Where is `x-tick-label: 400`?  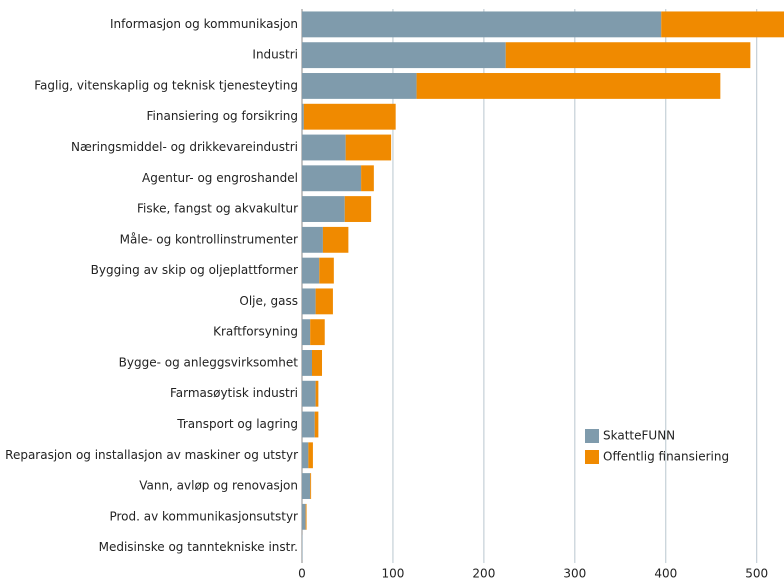 x-tick-label: 400 is located at coordinates (665, 574).